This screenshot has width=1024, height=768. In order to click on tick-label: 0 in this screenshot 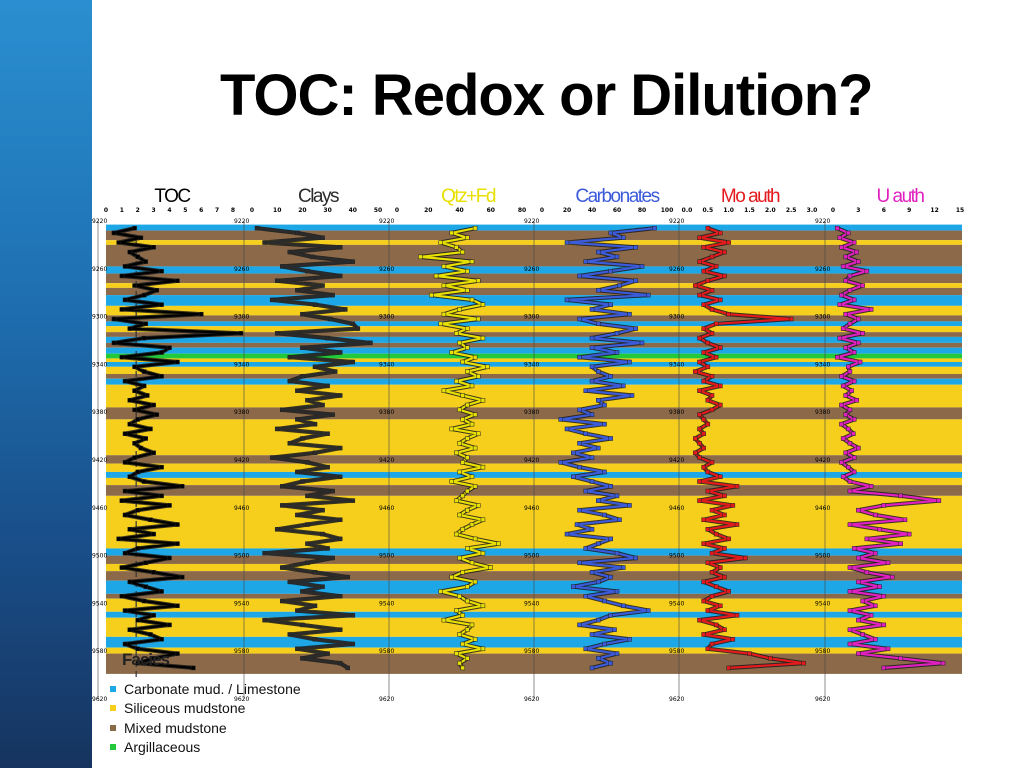, I will do `click(542, 210)`.